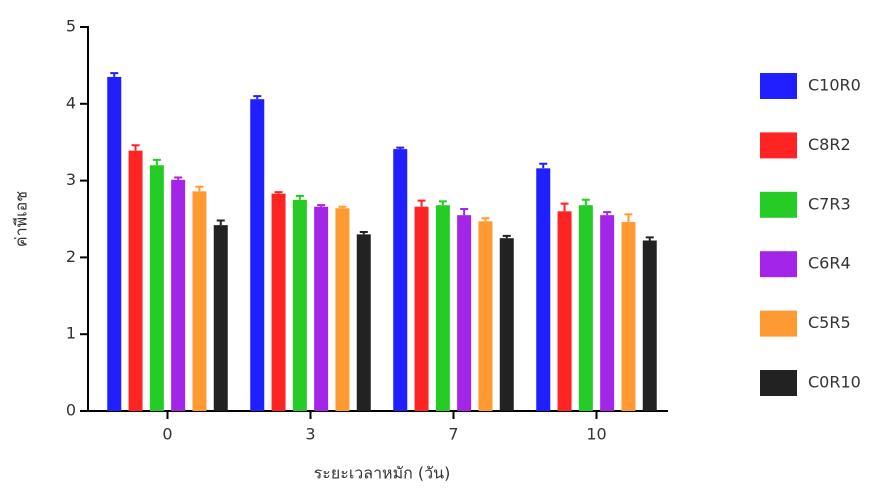 The height and width of the screenshot is (489, 882). What do you see at coordinates (71, 179) in the screenshot?
I see `y-tick-label: 3` at bounding box center [71, 179].